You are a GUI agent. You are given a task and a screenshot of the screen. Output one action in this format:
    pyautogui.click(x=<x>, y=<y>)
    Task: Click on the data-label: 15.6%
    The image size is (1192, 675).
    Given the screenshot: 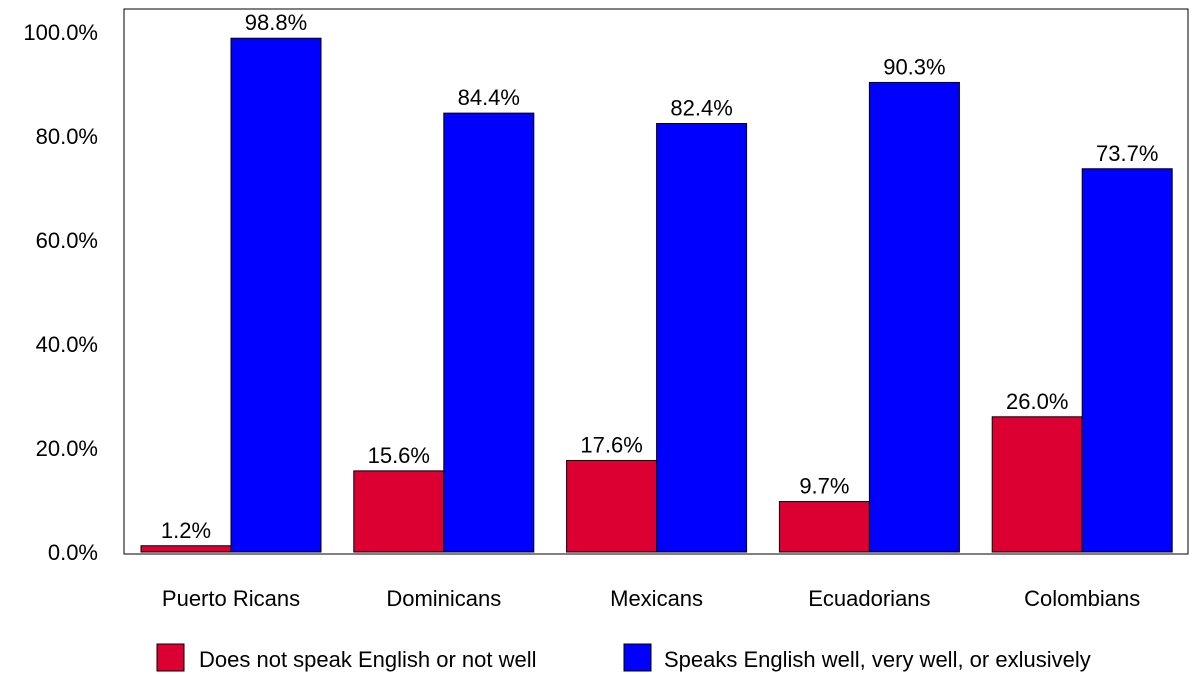 What is the action you would take?
    pyautogui.click(x=399, y=455)
    